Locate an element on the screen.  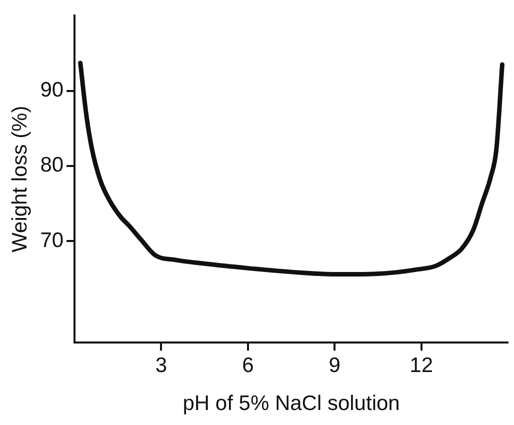
x-tick-label: 9 is located at coordinates (334, 365).